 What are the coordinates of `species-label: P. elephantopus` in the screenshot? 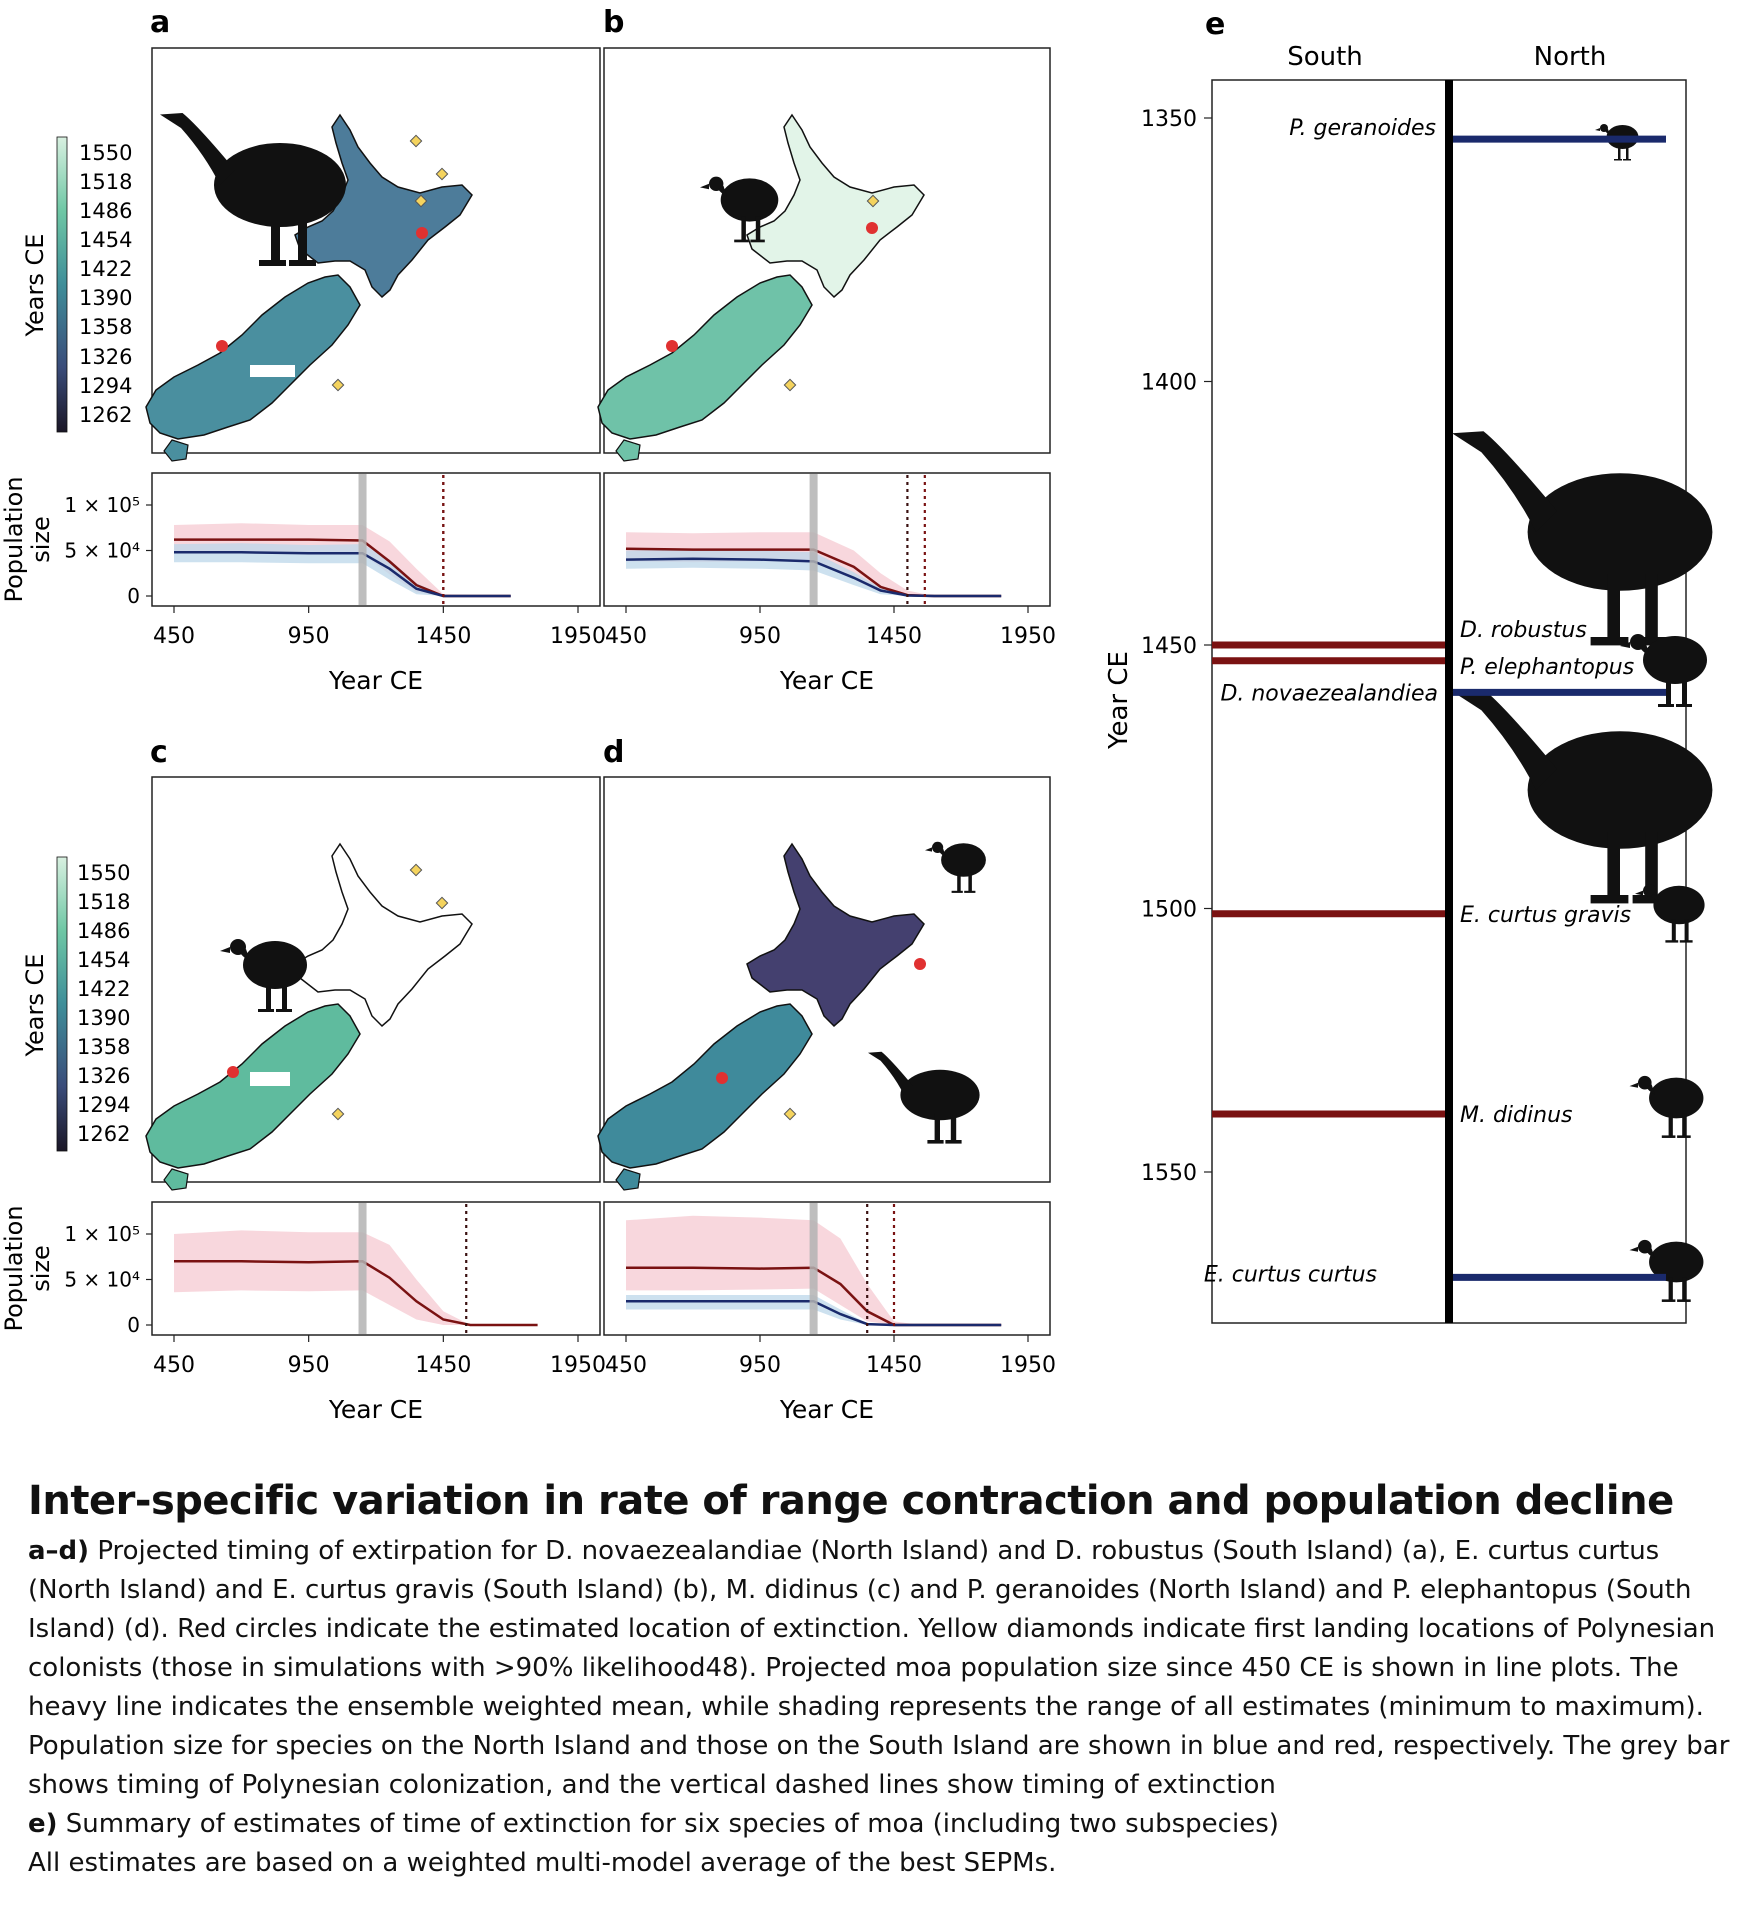 It's located at (1547, 667).